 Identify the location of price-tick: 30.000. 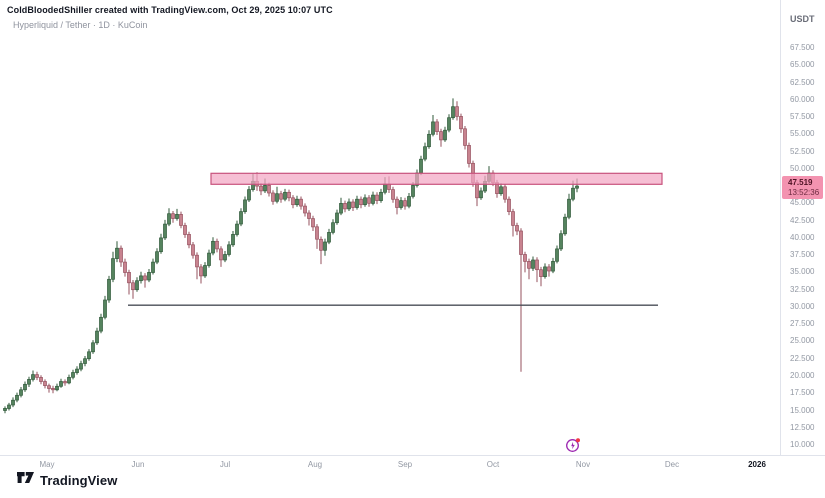
(802, 306).